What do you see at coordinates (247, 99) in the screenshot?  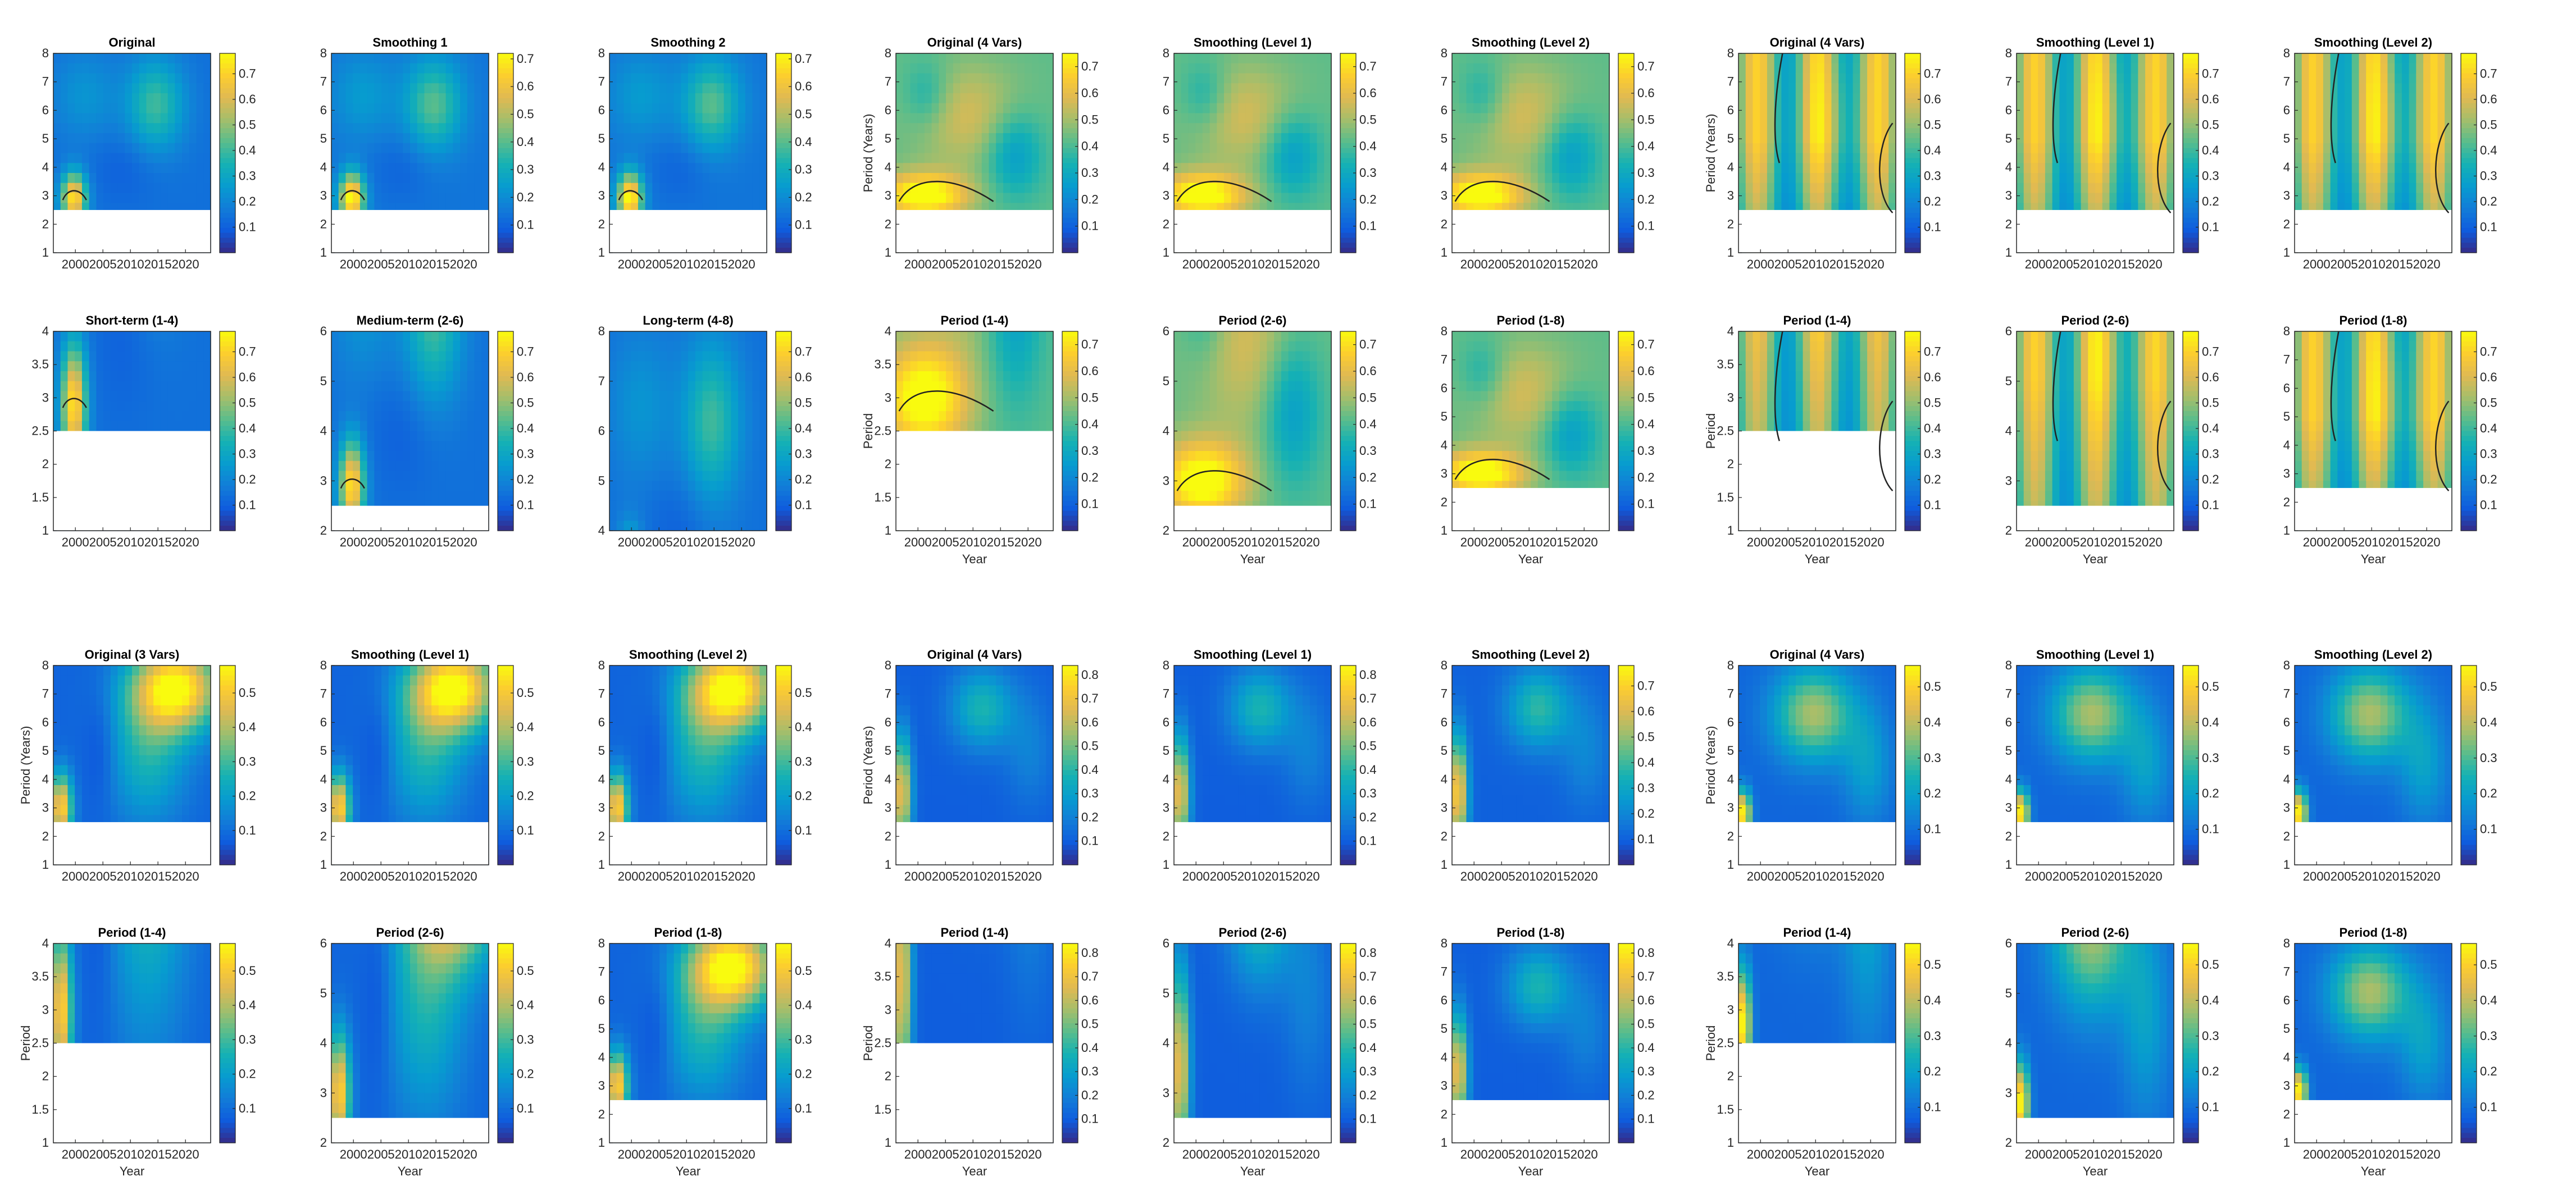 I see `colorbar-tick-label: 0.6` at bounding box center [247, 99].